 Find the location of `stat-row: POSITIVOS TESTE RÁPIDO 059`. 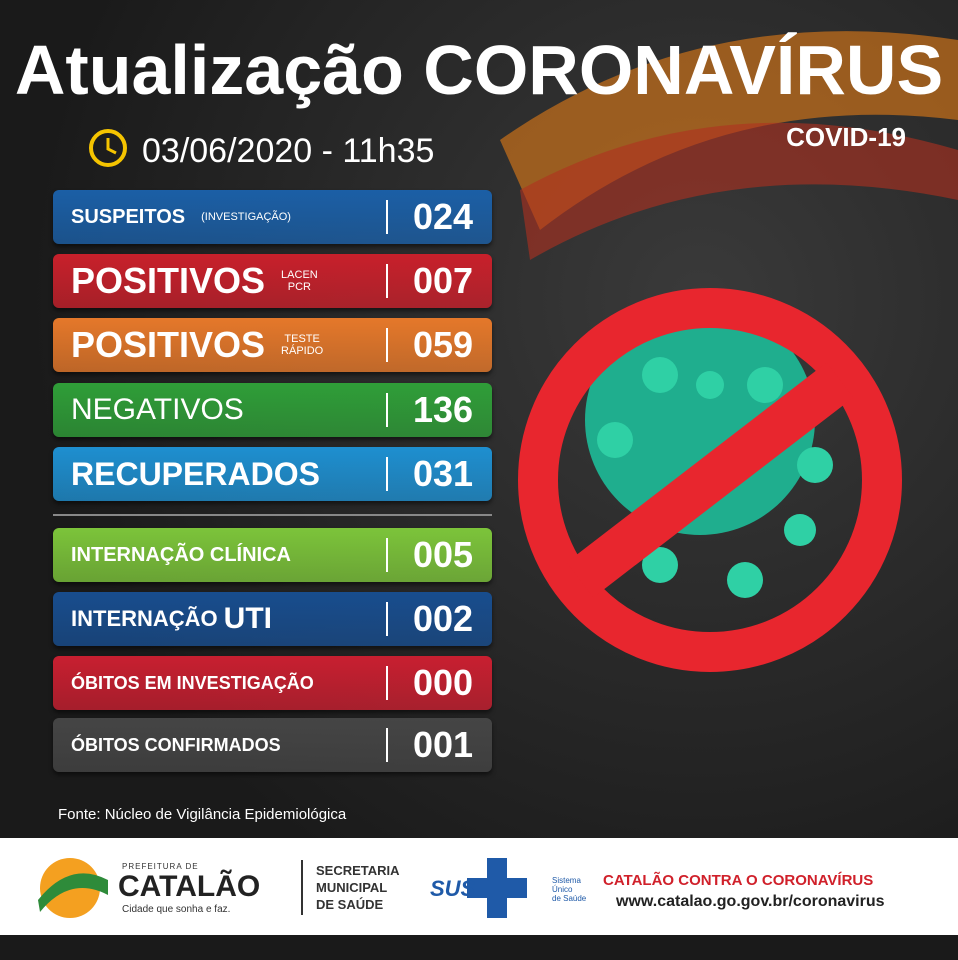

stat-row: POSITIVOS TESTE RÁPIDO 059 is located at coordinates (272, 345).